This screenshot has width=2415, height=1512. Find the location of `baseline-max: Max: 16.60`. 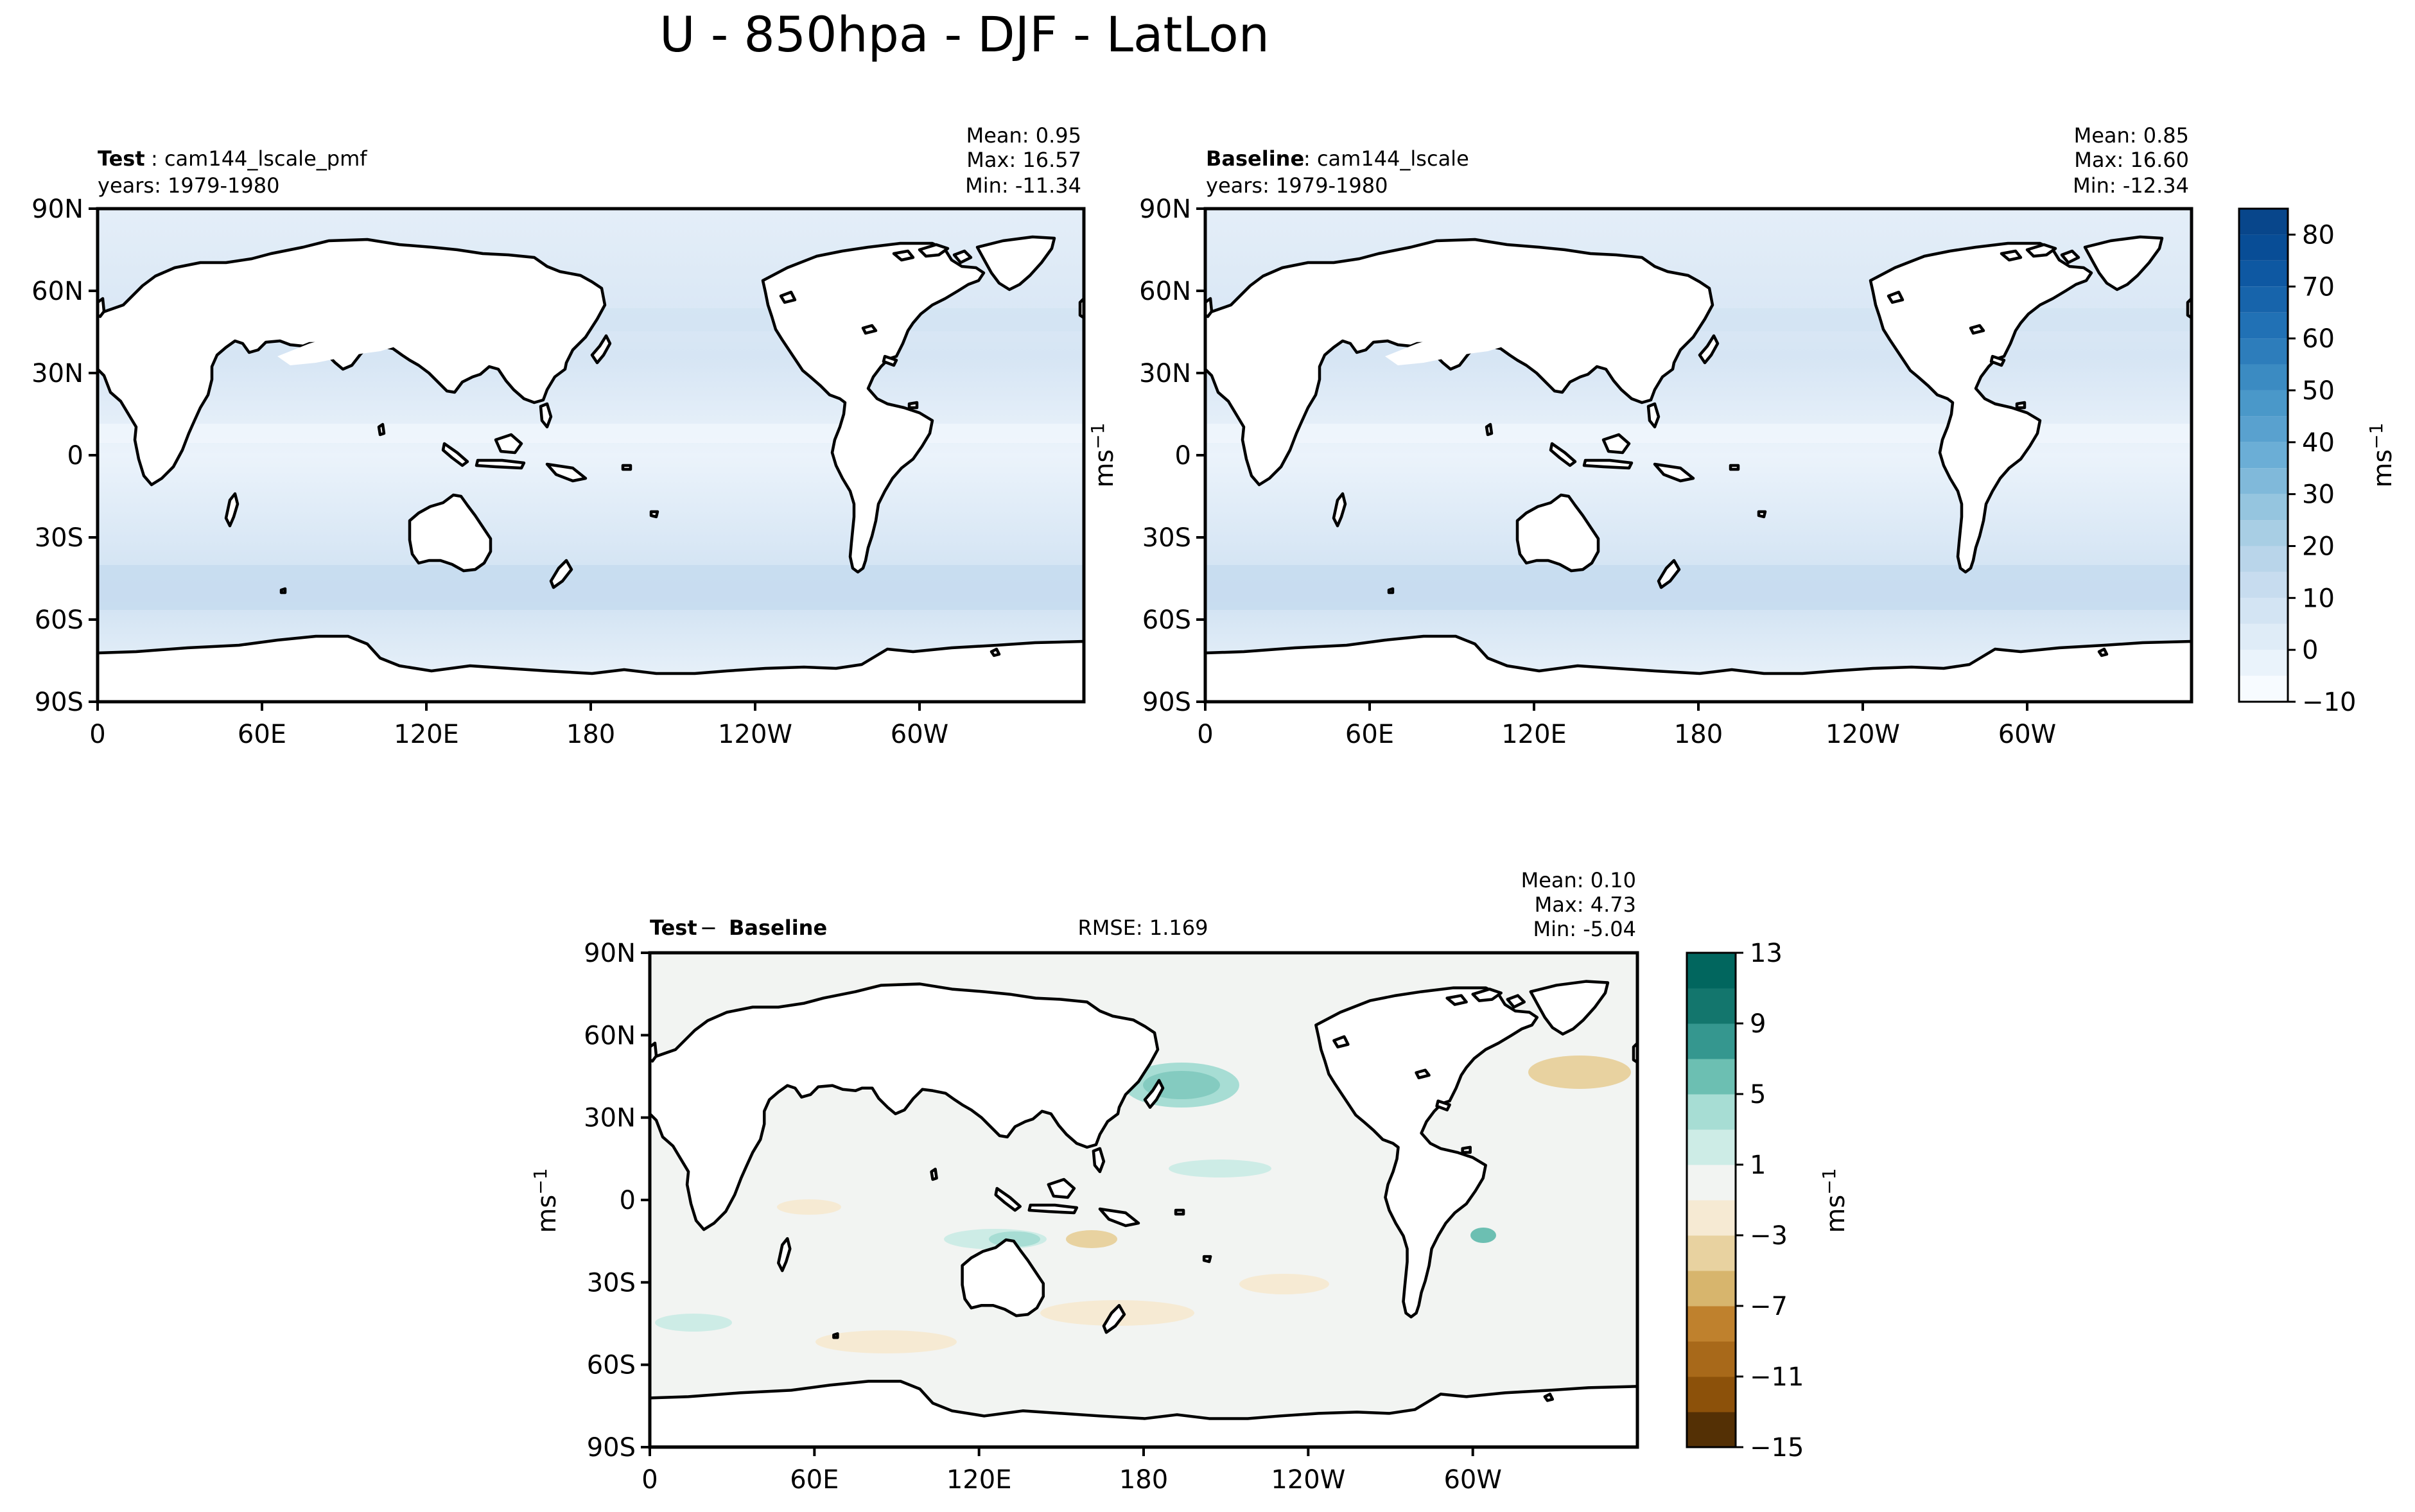

baseline-max: Max: 16.60 is located at coordinates (2131, 160).